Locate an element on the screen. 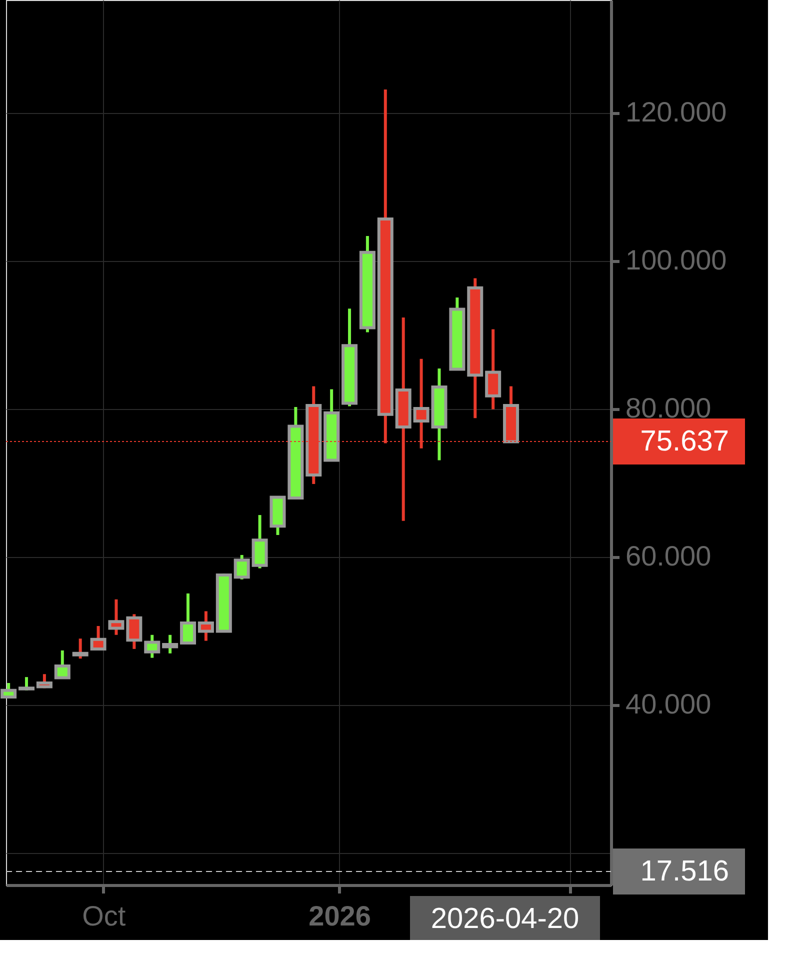 Image resolution: width=792 pixels, height=961 pixels. x-tick-label: 2026 is located at coordinates (339, 916).